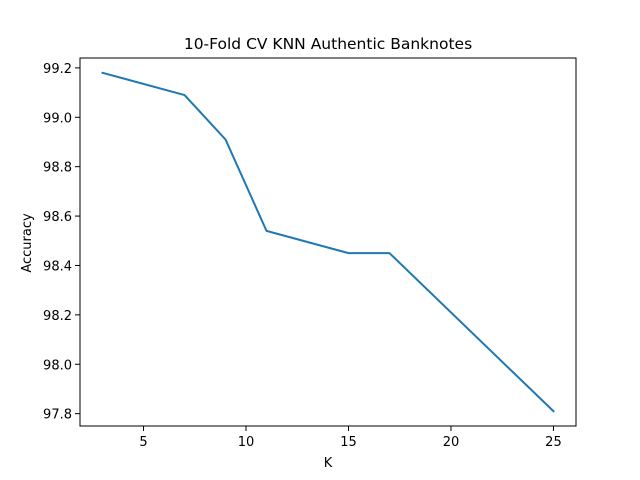  I want to click on x-tick-label: 10, so click(246, 442).